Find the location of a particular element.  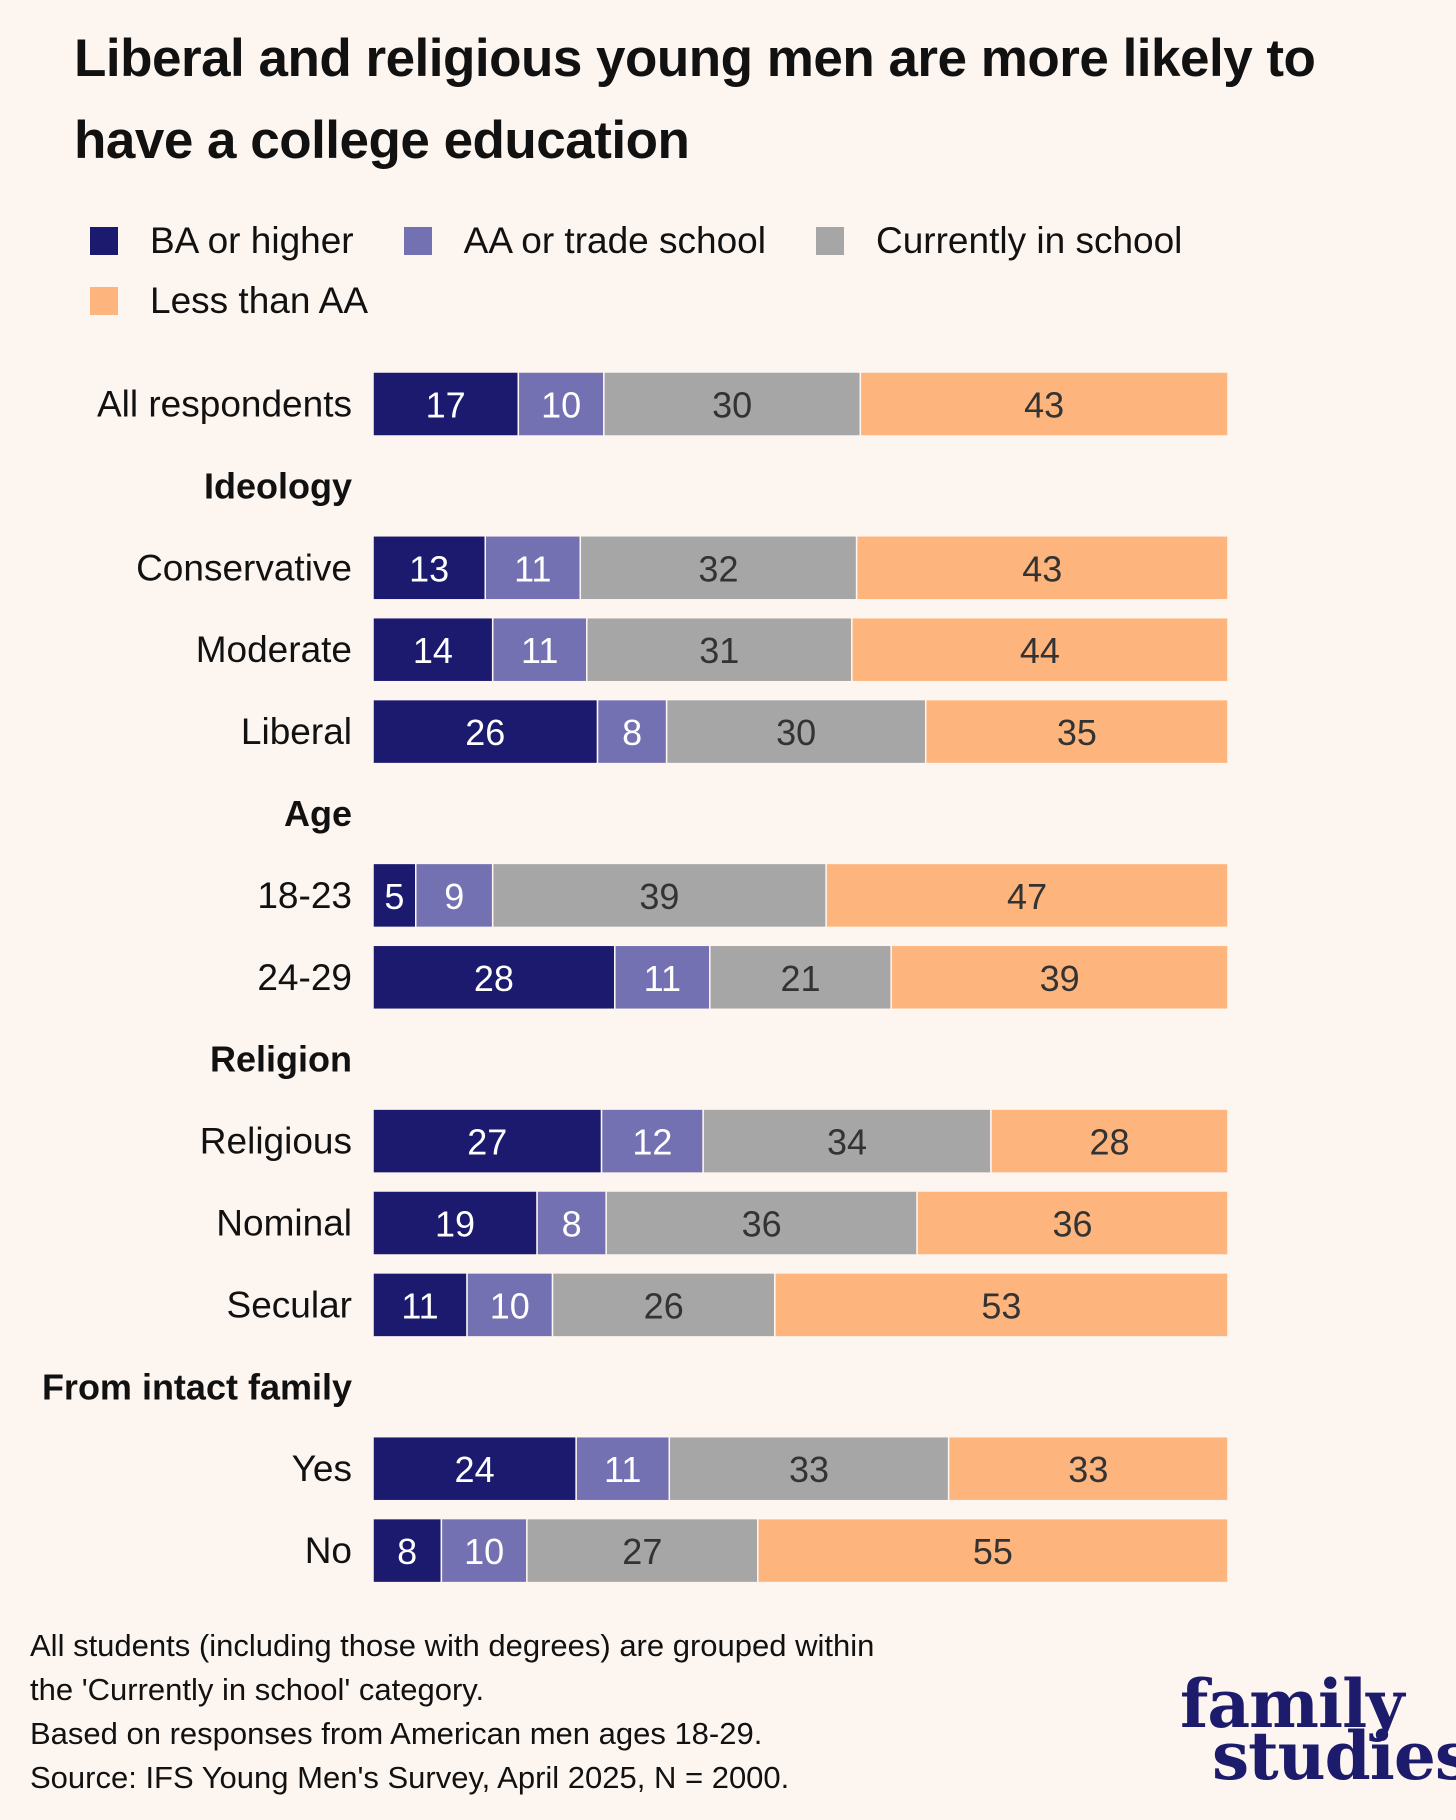

legend-item-ba-or-higher: BA or higher is located at coordinates (222, 240).